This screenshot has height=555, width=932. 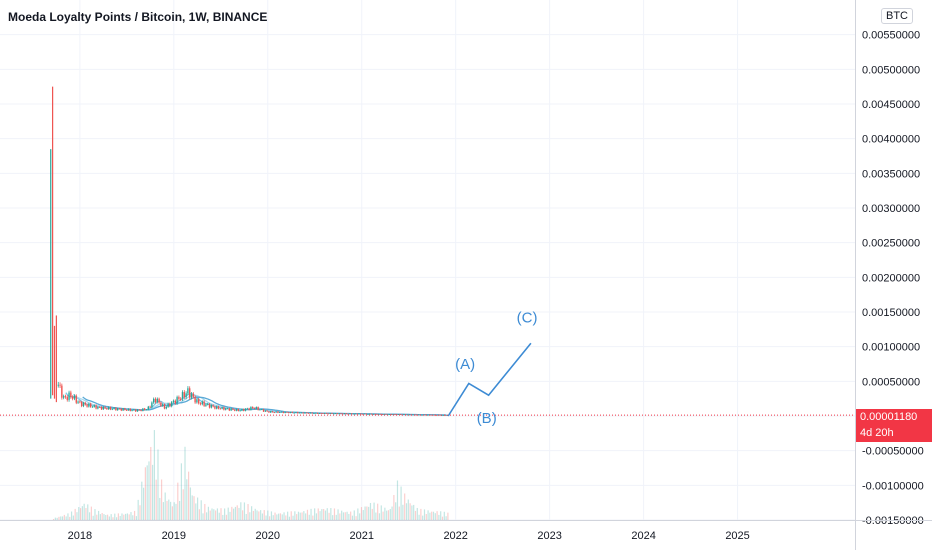 What do you see at coordinates (250, 475) in the screenshot?
I see `volume-histogram` at bounding box center [250, 475].